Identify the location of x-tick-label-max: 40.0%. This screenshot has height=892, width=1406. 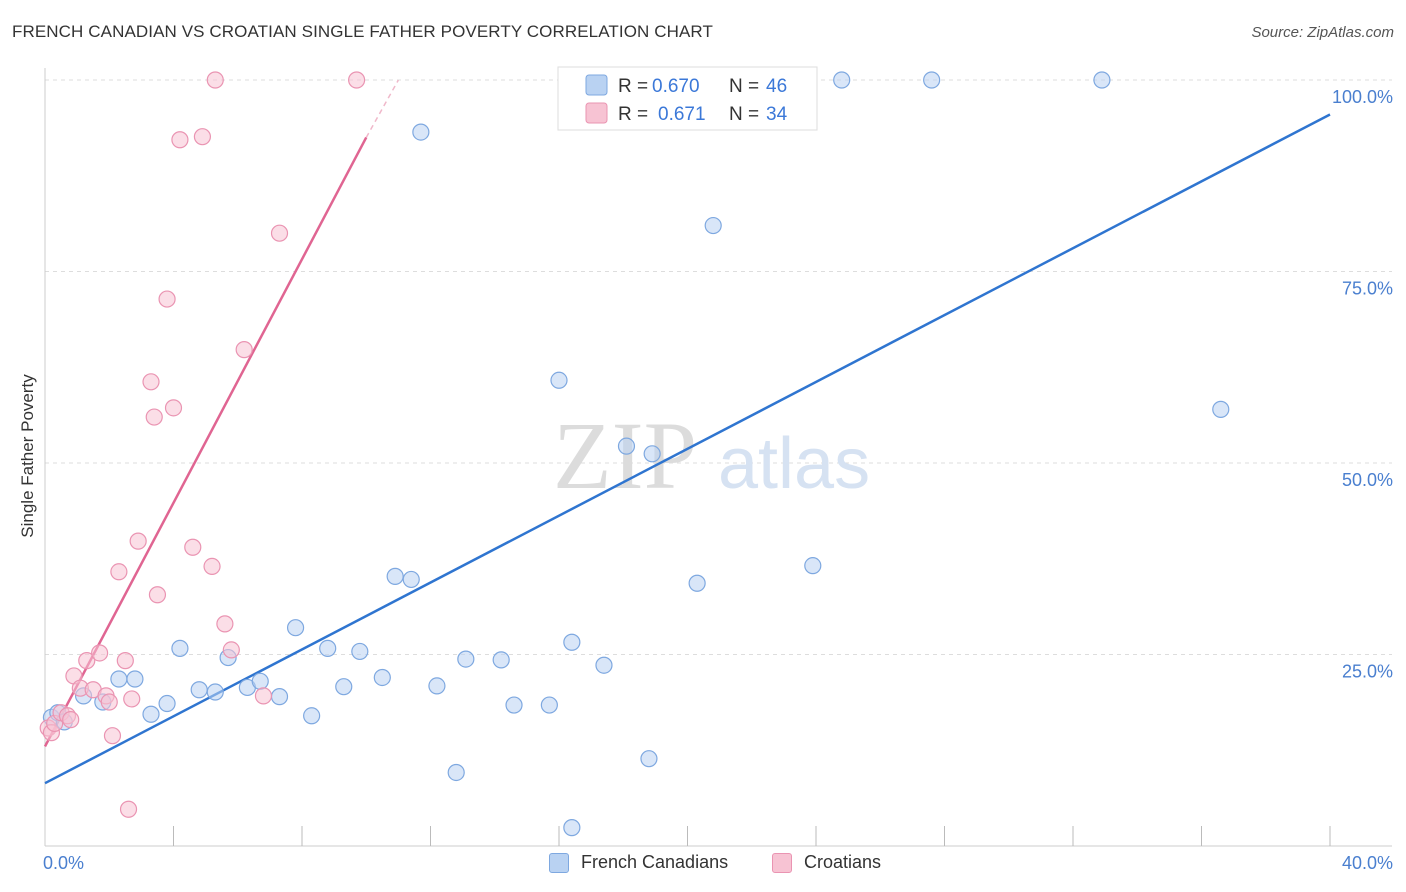
(1367, 863).